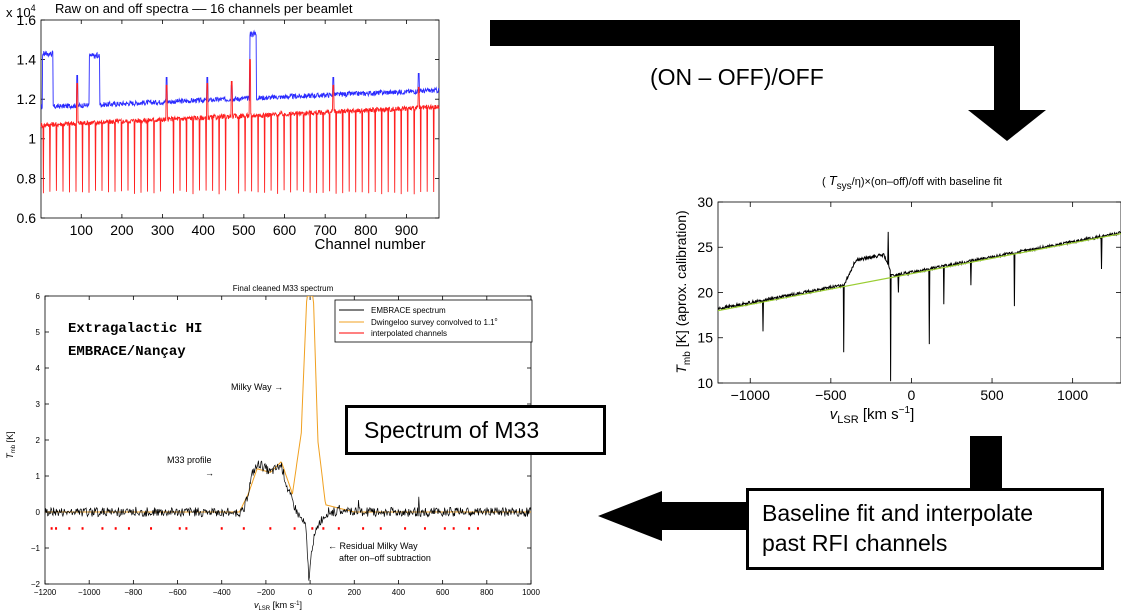 The width and height of the screenshot is (1121, 614). What do you see at coordinates (257, 387) in the screenshot?
I see `annotation-milky-way: Milky Way →` at bounding box center [257, 387].